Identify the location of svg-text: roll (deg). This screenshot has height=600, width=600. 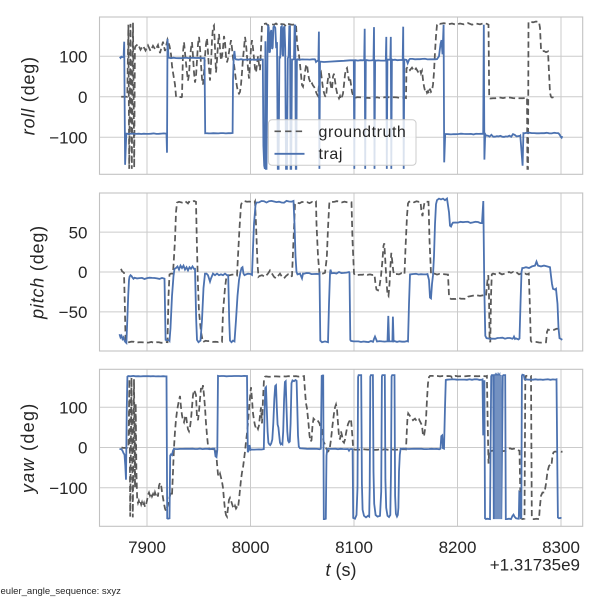
(29, 95).